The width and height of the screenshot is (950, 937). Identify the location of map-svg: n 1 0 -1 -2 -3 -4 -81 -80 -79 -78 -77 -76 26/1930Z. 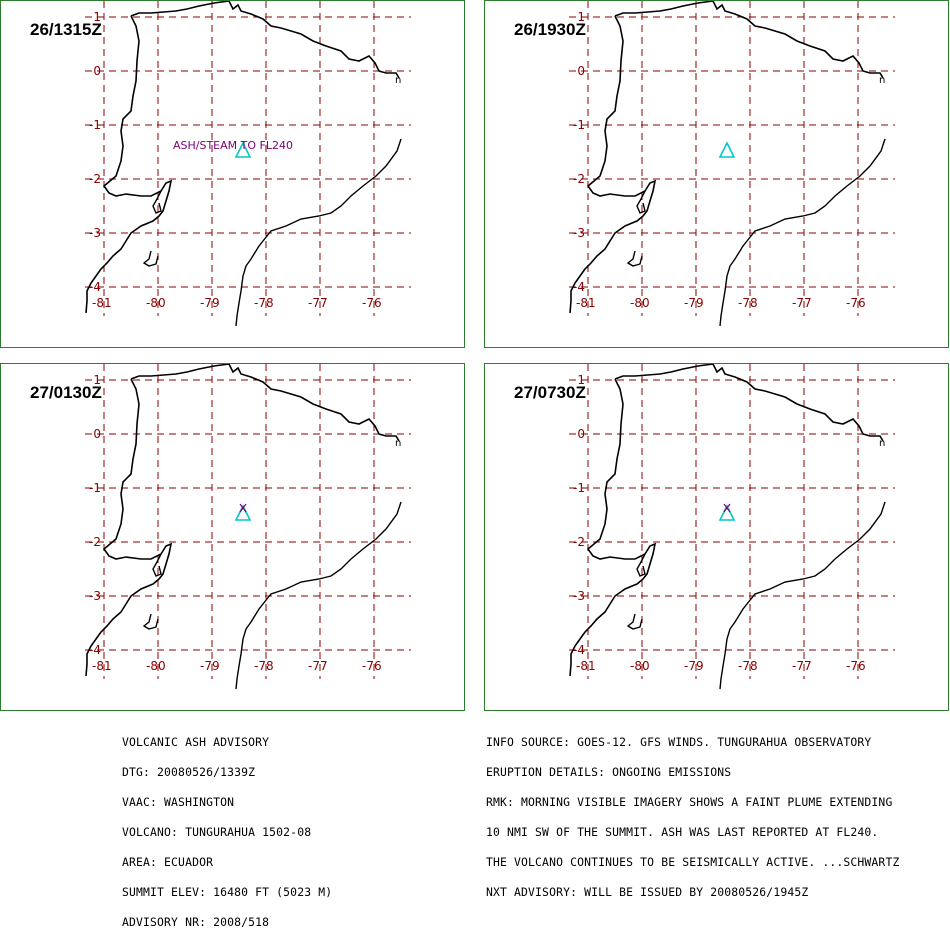
(704, 164).